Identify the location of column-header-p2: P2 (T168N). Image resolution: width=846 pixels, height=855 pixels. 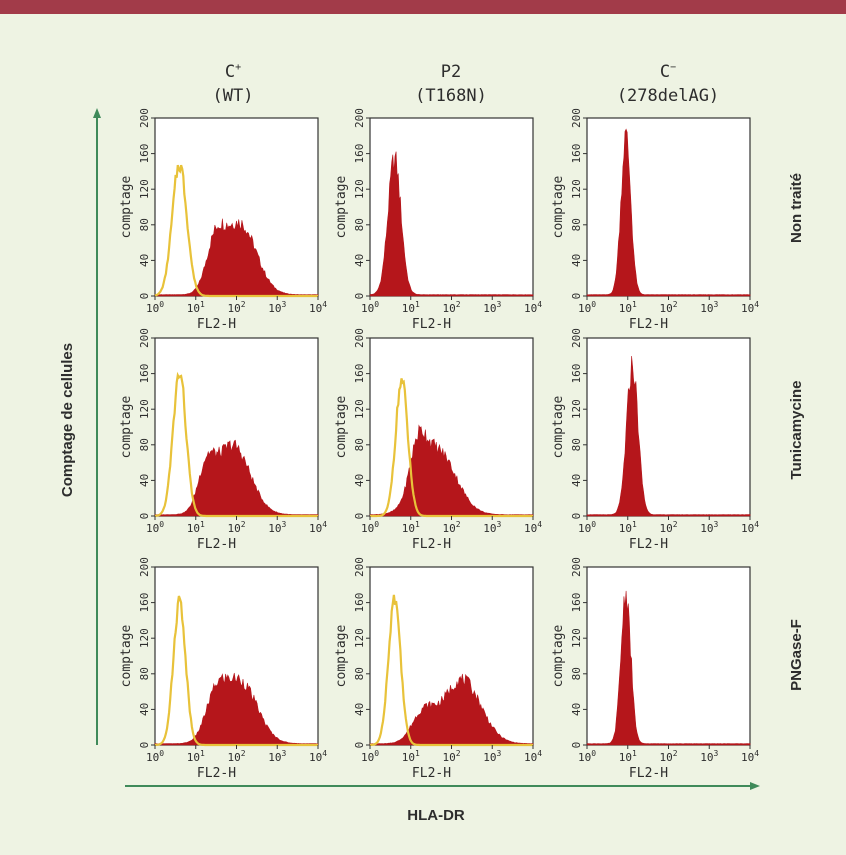
(451, 84).